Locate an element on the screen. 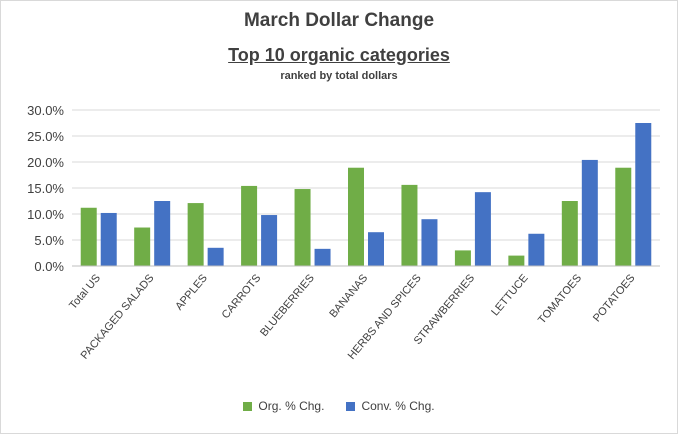 The image size is (678, 434). y-tick-label: 10.0% is located at coordinates (45, 214).